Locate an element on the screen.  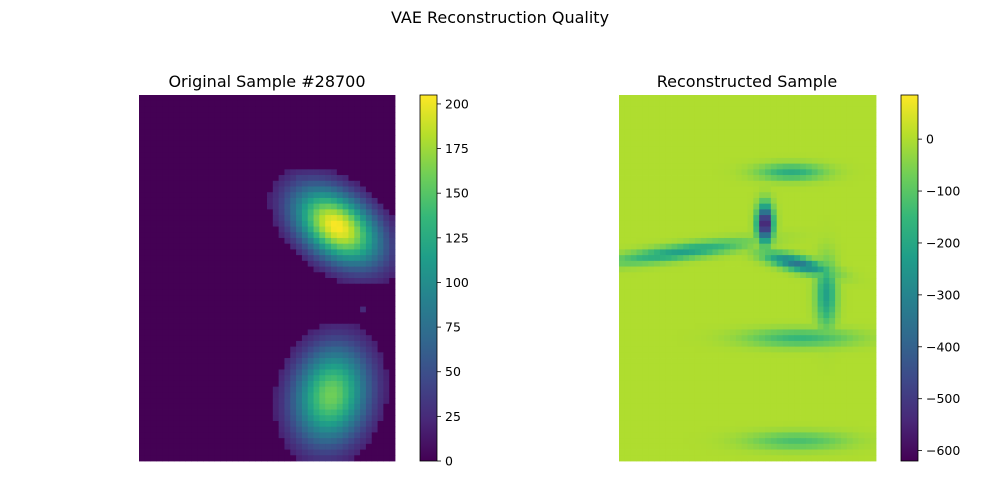
reconstructed-sample-title: Reconstructed Sample is located at coordinates (747, 81).